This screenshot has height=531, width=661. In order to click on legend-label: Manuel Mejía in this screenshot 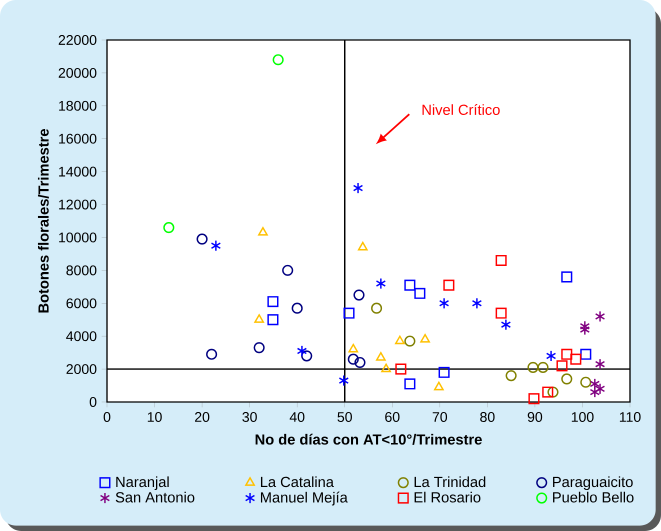, I will do `click(304, 499)`.